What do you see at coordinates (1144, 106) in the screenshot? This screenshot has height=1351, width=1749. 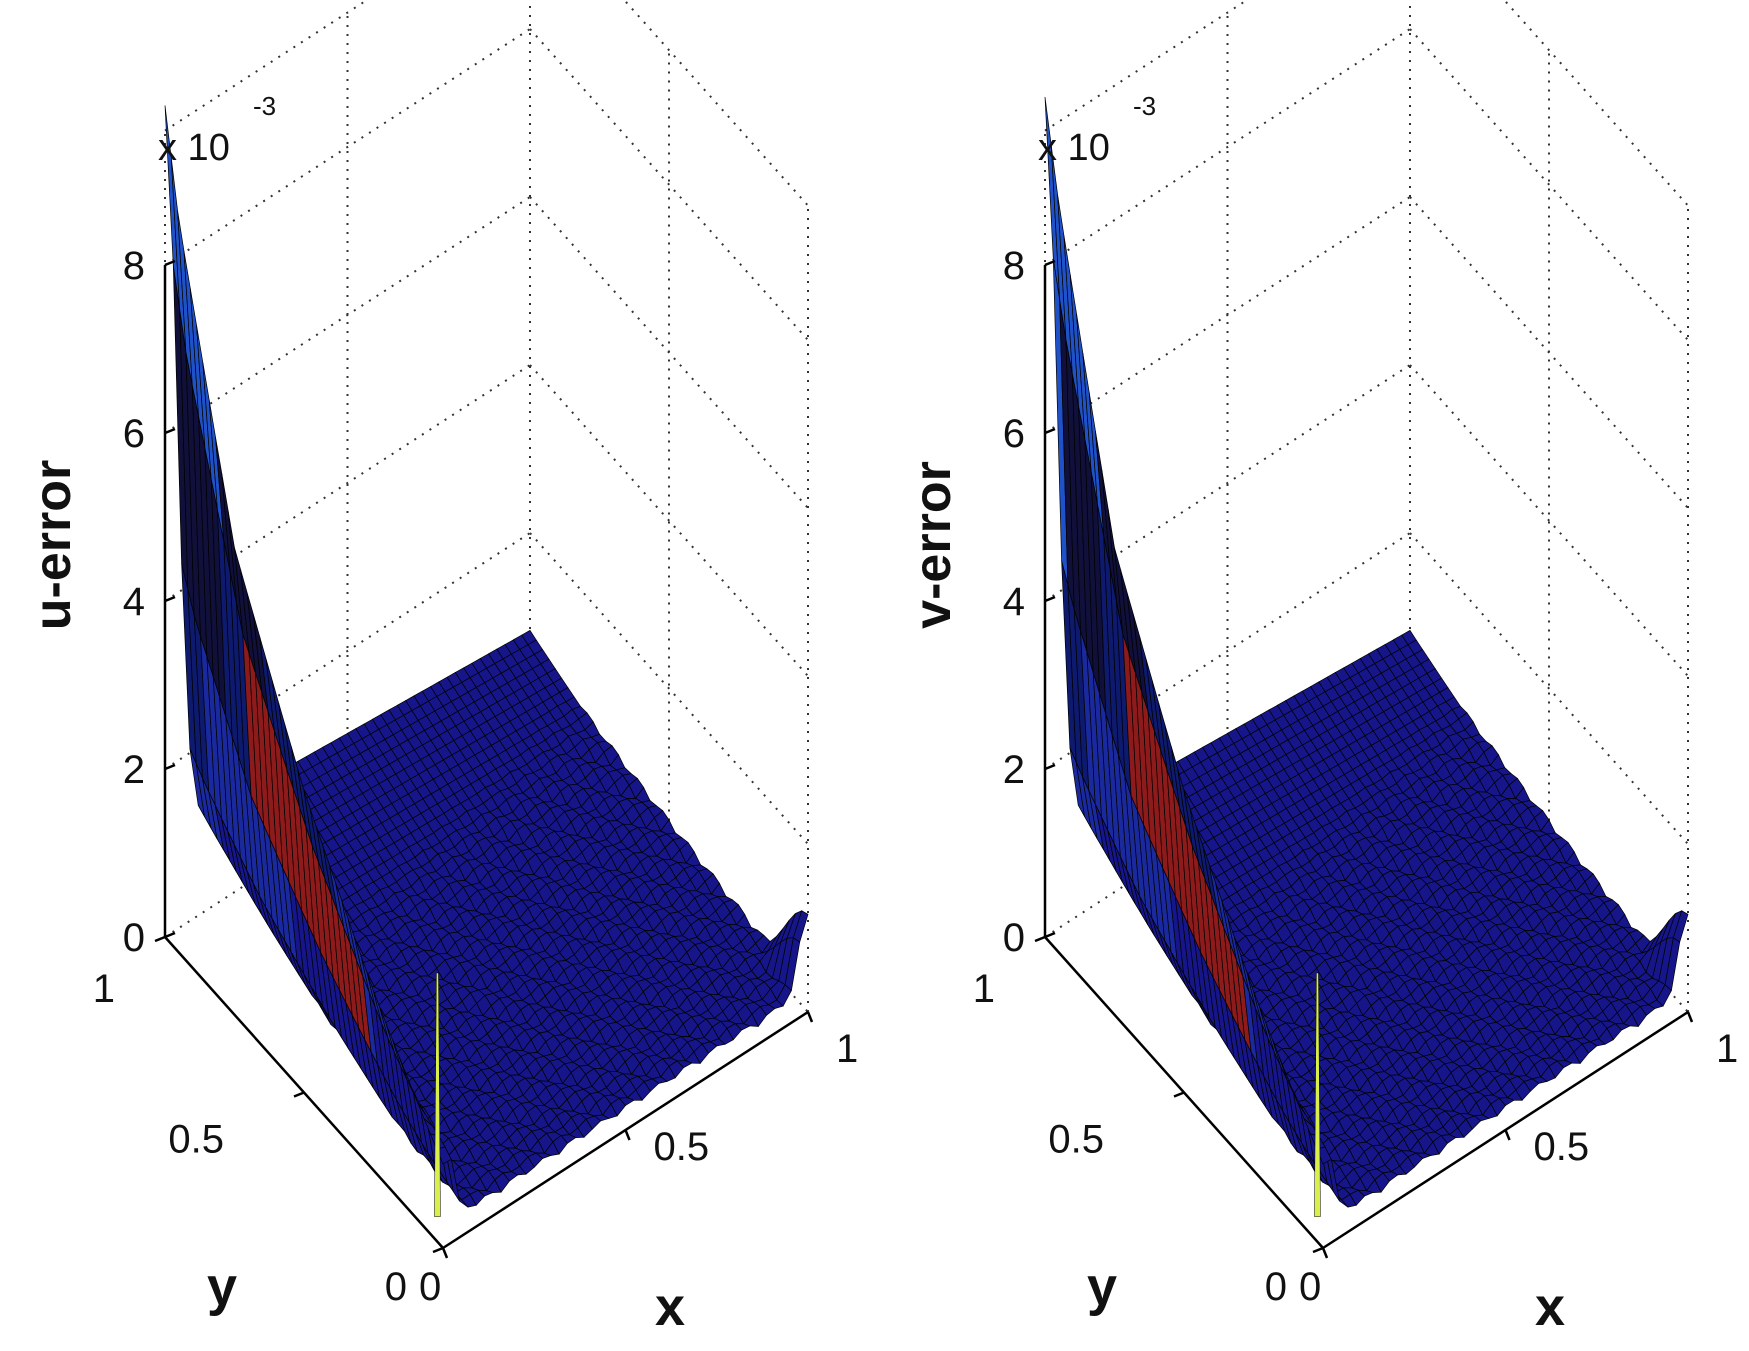 I see `v-error-z-multiplier-exponent: -3` at bounding box center [1144, 106].